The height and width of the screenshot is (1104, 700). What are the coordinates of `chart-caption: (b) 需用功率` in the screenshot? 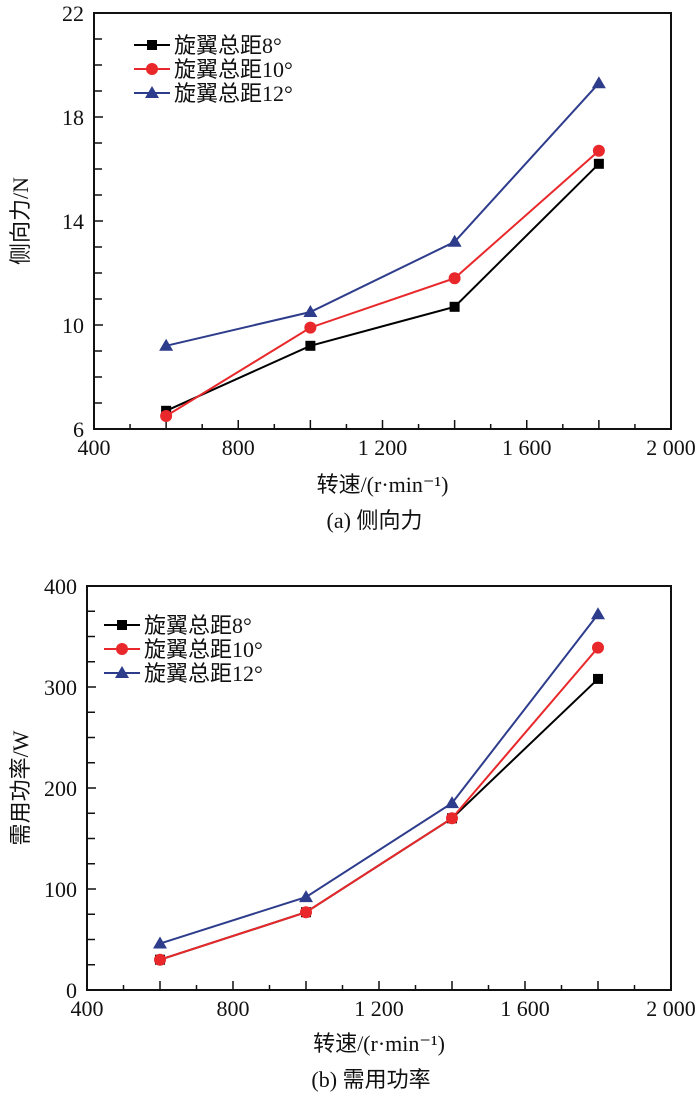 It's located at (370, 1079).